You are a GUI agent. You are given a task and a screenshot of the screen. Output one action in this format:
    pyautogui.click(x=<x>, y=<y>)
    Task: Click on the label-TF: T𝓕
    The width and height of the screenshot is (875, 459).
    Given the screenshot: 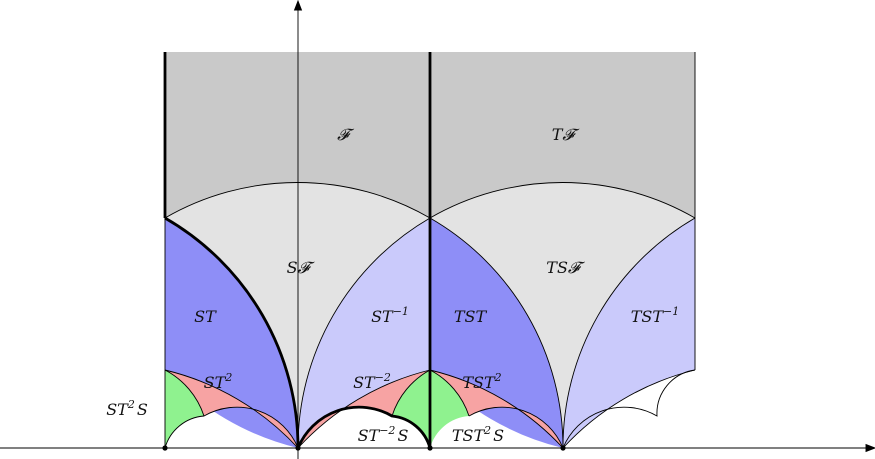 What is the action you would take?
    pyautogui.click(x=566, y=134)
    